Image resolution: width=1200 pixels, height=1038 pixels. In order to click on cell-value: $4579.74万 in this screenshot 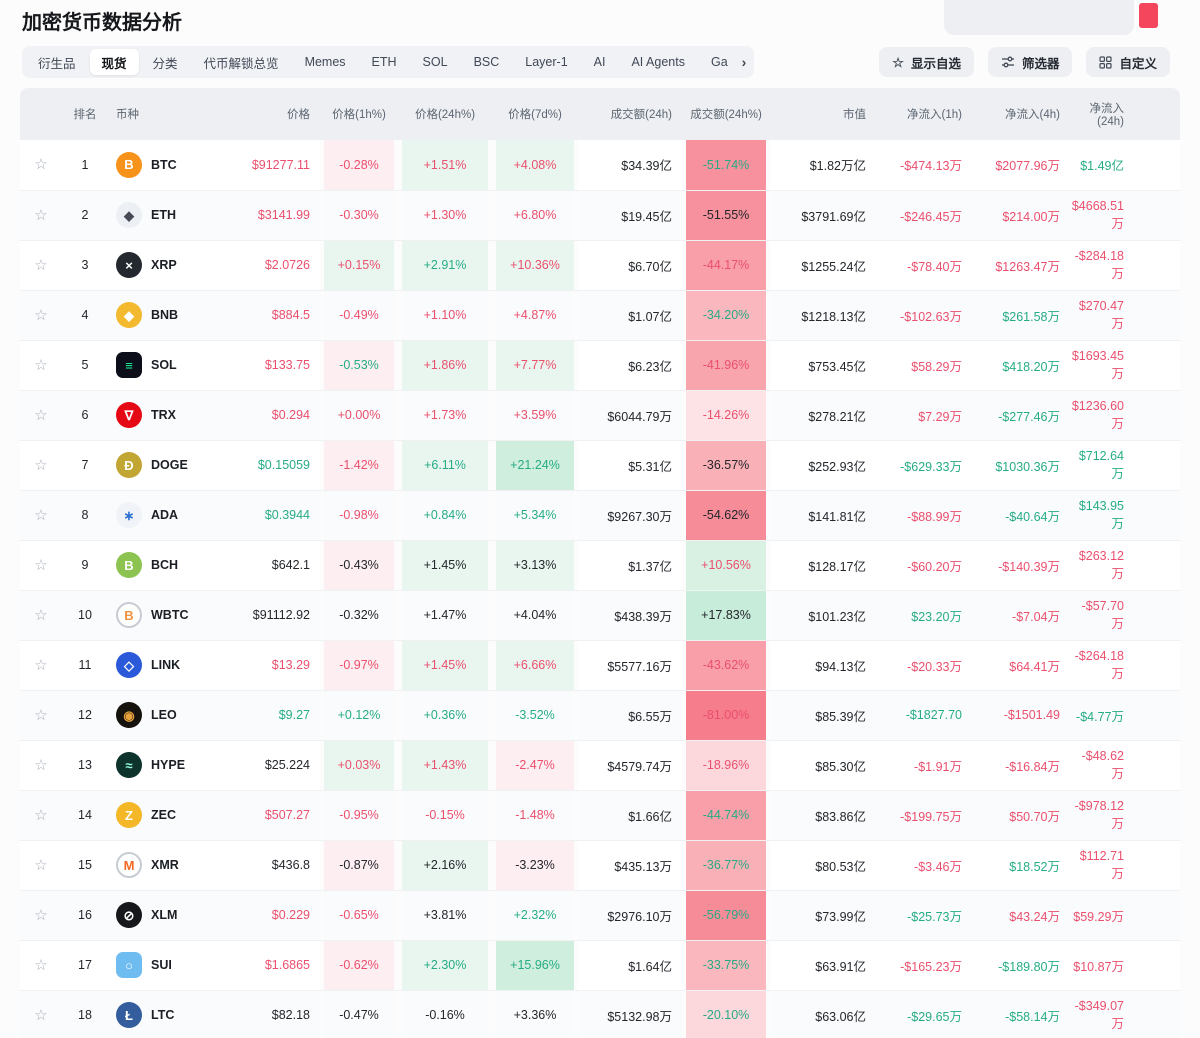, I will do `click(639, 766)`.